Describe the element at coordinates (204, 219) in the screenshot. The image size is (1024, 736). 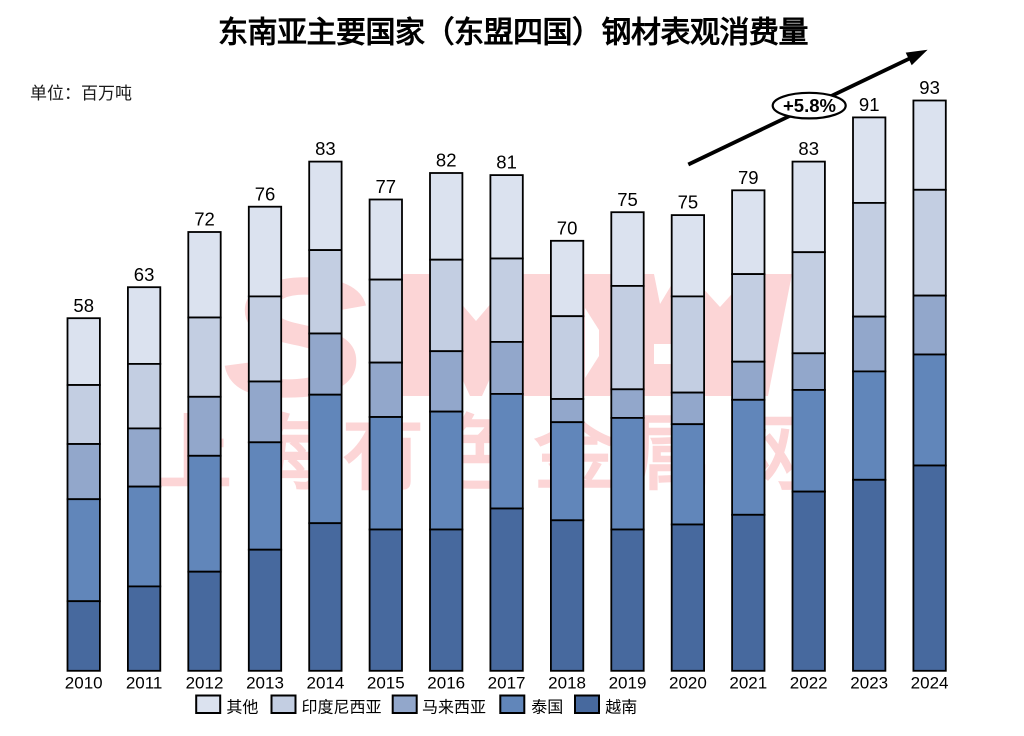
I see `svg-text: 72` at that location.